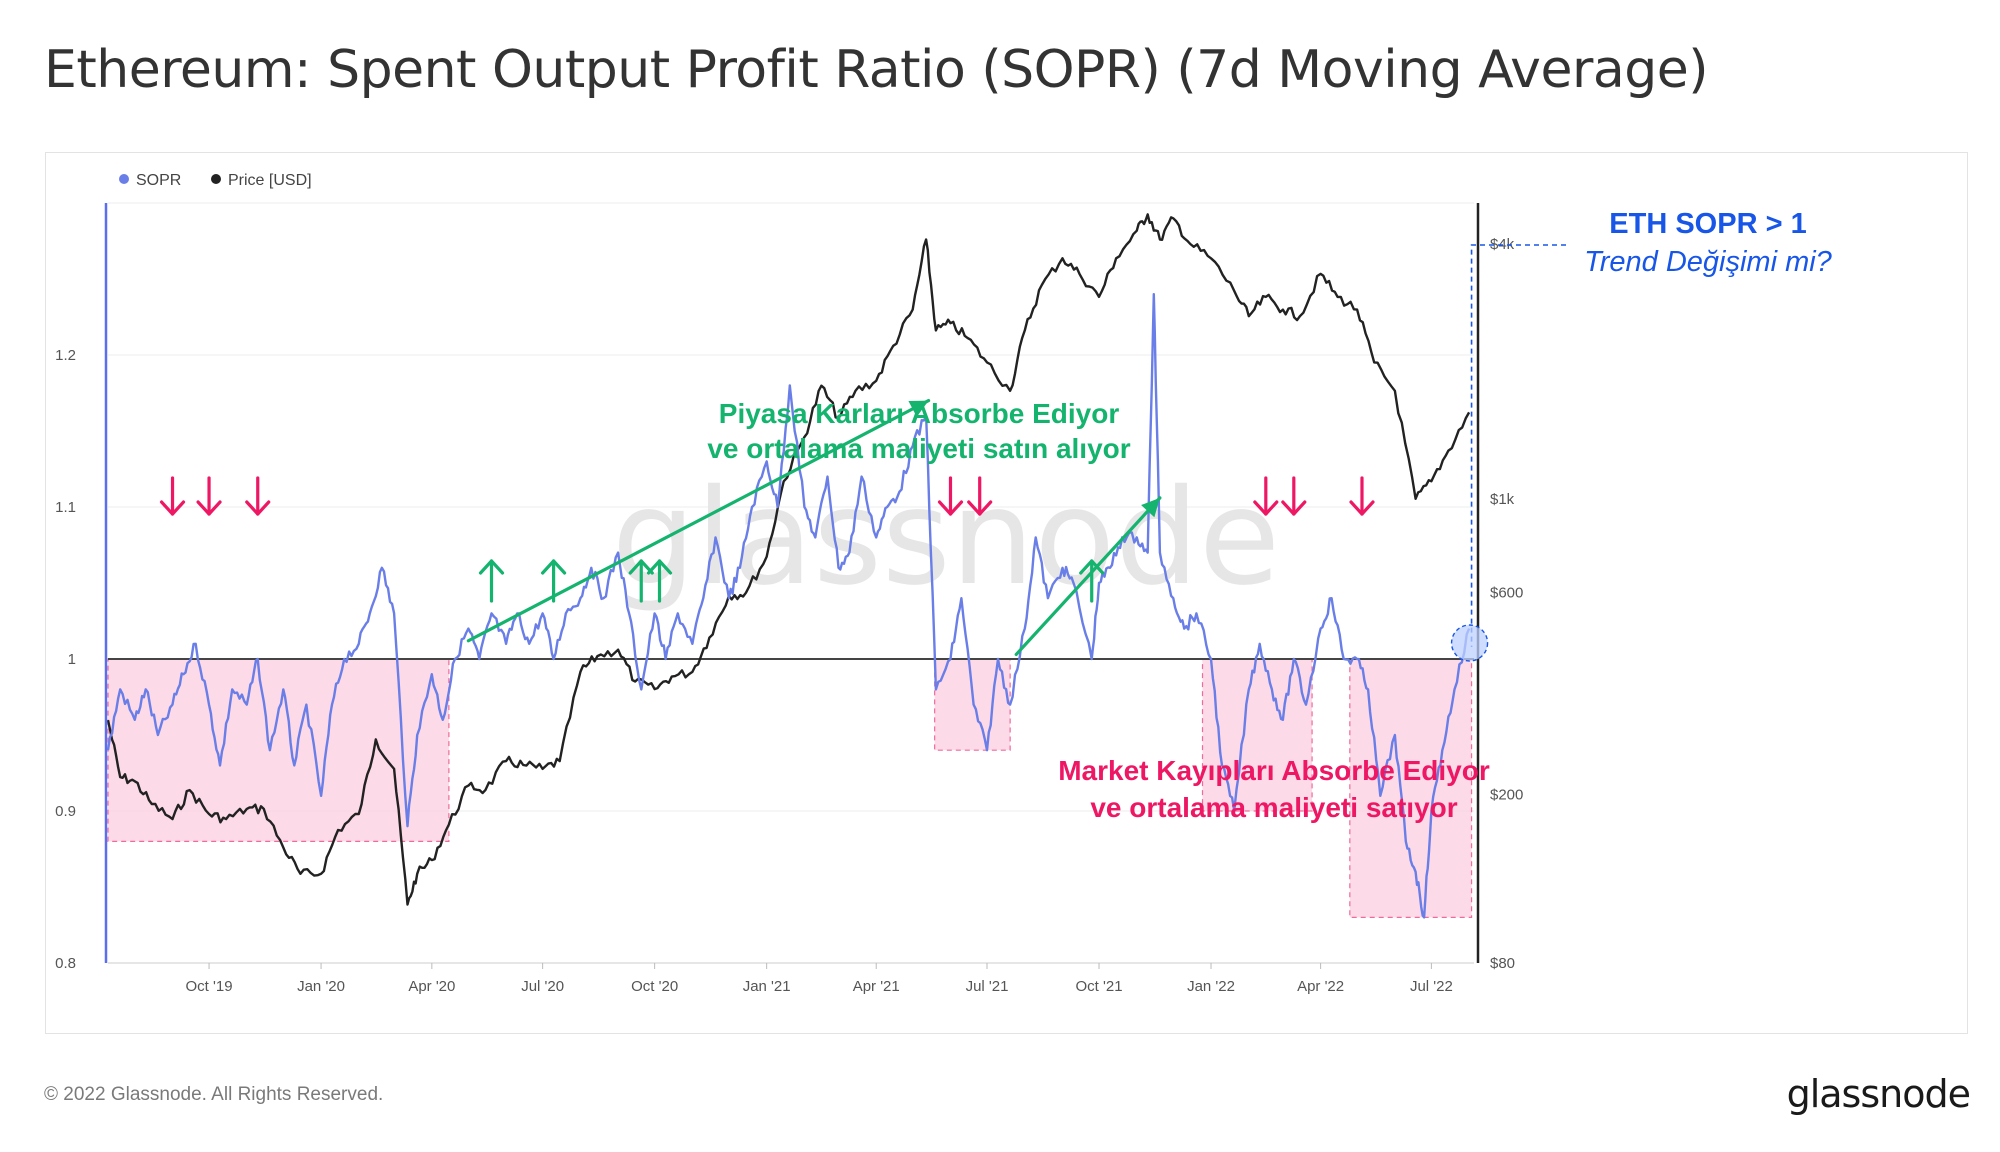  Describe the element at coordinates (1707, 224) in the screenshot. I see `annotation-blue-line1: ETH SOPR > 1` at that location.